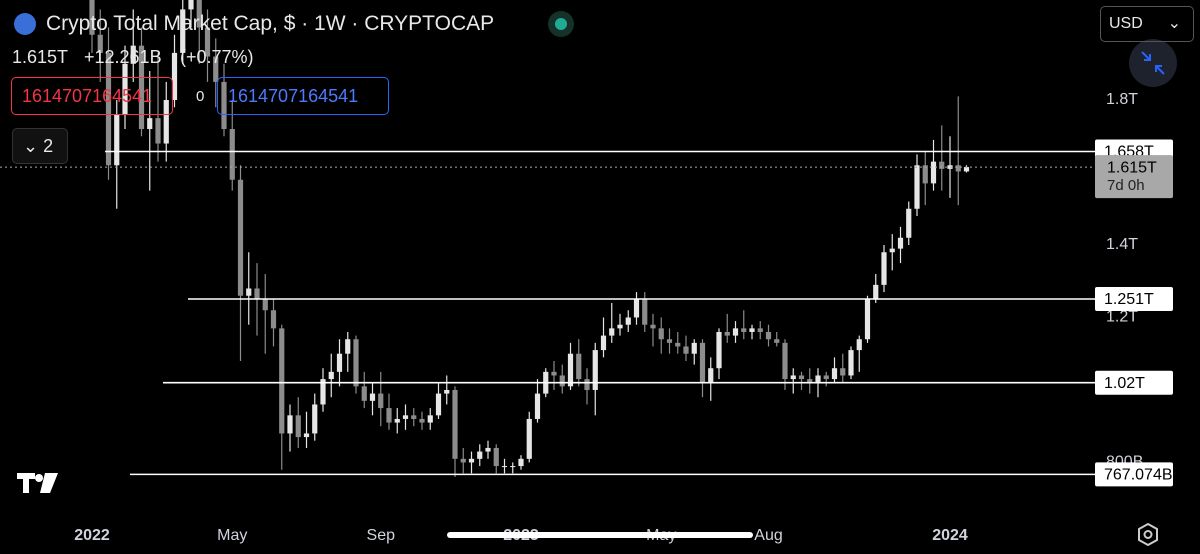 The width and height of the screenshot is (1200, 554). Describe the element at coordinates (92, 96) in the screenshot. I see `red-box: 1614707164541` at that location.